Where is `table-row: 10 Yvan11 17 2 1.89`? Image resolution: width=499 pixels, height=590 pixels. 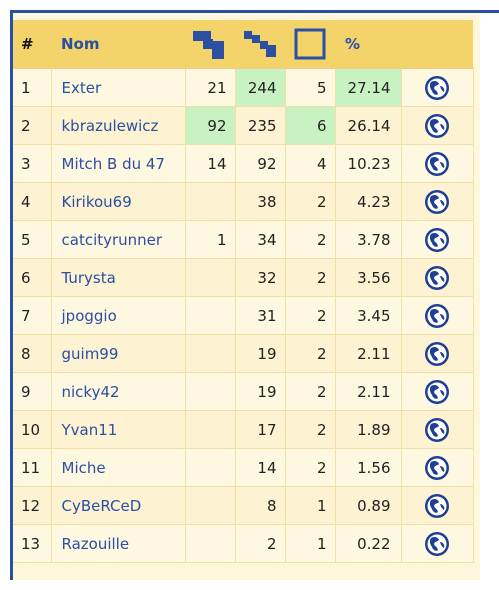 table-row: 10 Yvan11 17 2 1.89 is located at coordinates (243, 429).